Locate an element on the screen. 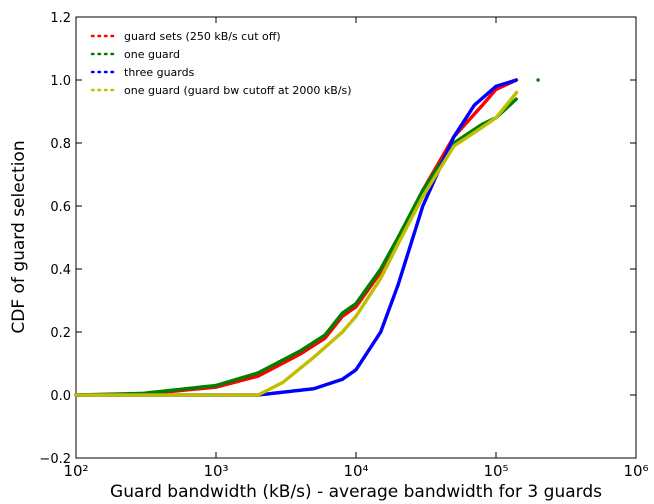  x-tick-label: 10² is located at coordinates (75, 471).